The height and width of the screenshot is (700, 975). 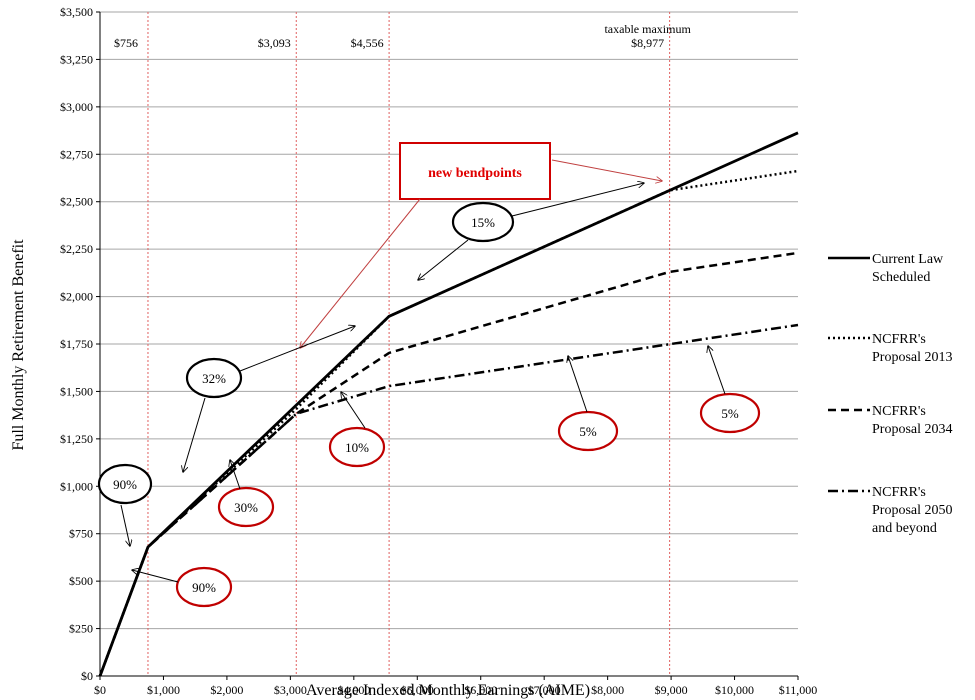 I want to click on ellipse-30-red, so click(x=246, y=507).